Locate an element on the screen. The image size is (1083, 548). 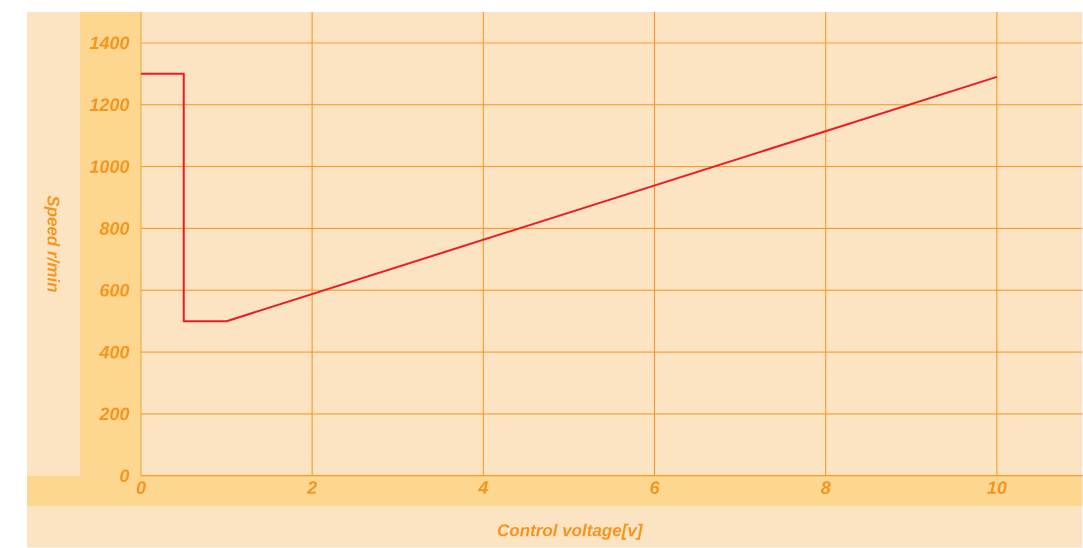
y-axis-title: Speed r/min is located at coordinates (52, 243).